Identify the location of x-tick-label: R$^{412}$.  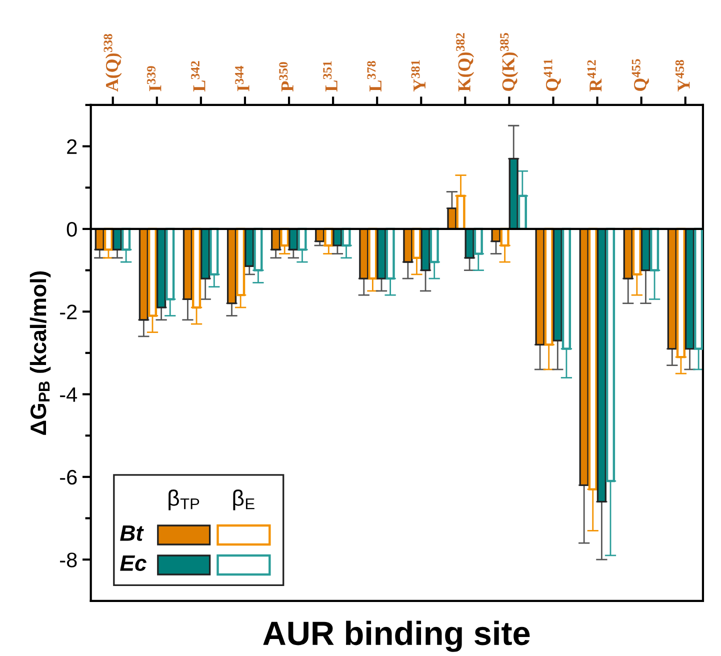
(594, 76).